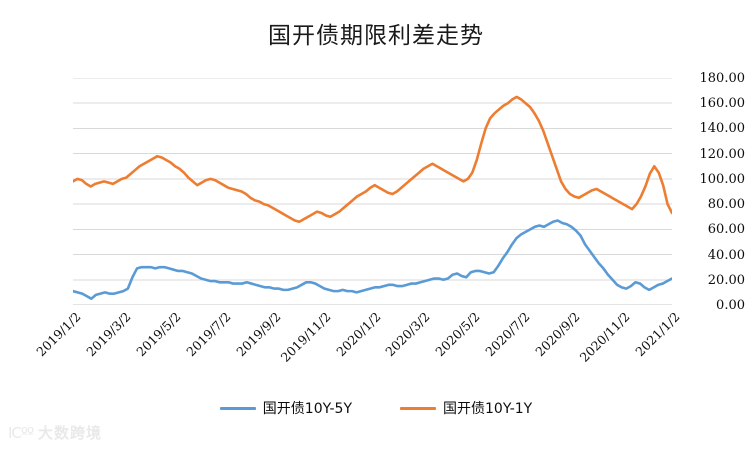 Image resolution: width=752 pixels, height=461 pixels. I want to click on y-axis-tick-label: 60.00, so click(726, 230).